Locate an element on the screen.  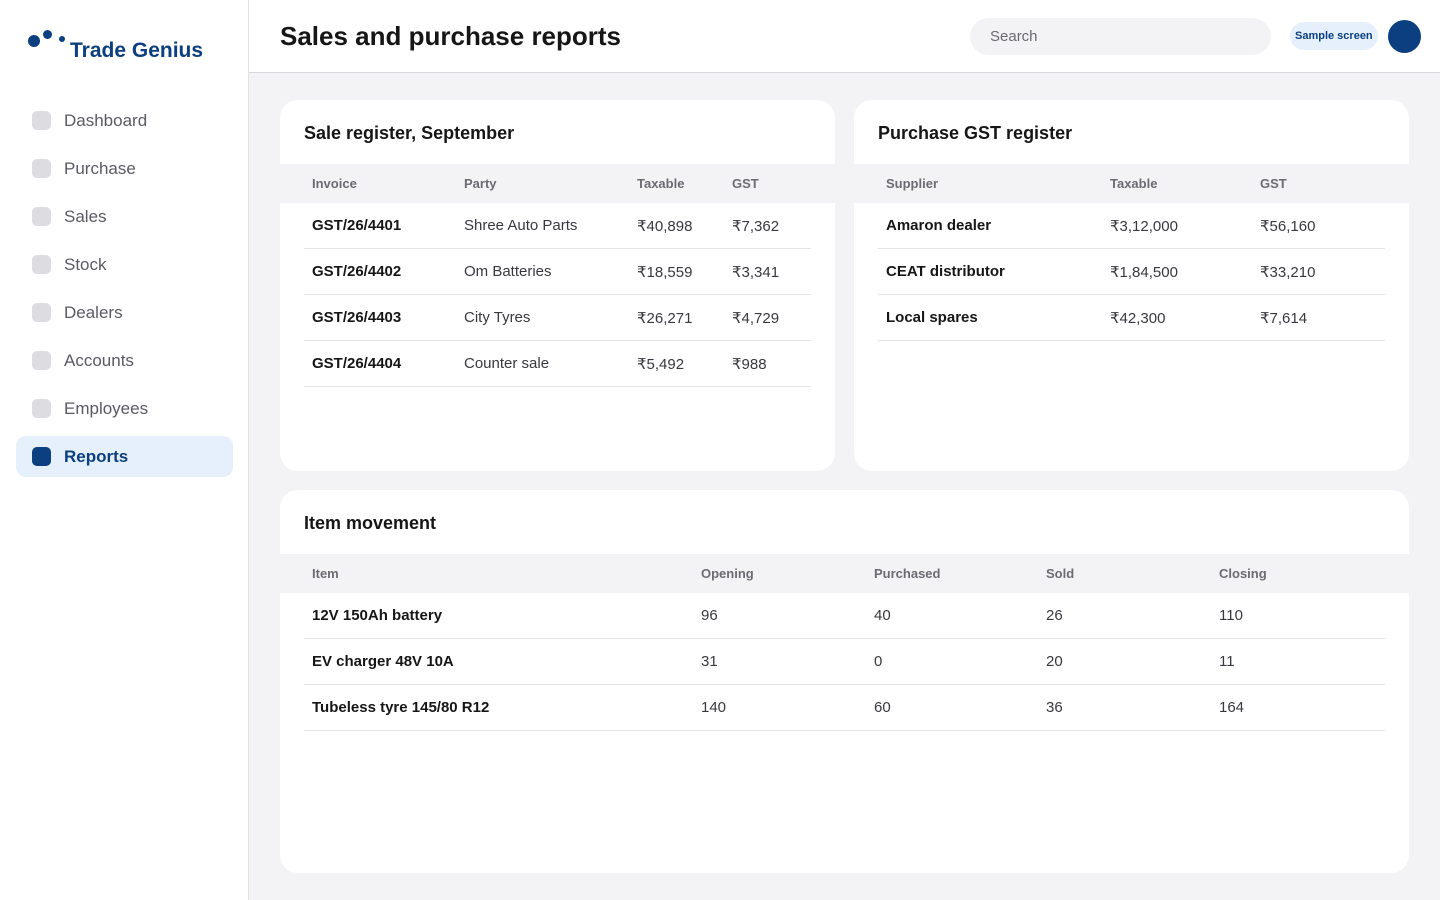
opening-cell: 96 is located at coordinates (709, 615).